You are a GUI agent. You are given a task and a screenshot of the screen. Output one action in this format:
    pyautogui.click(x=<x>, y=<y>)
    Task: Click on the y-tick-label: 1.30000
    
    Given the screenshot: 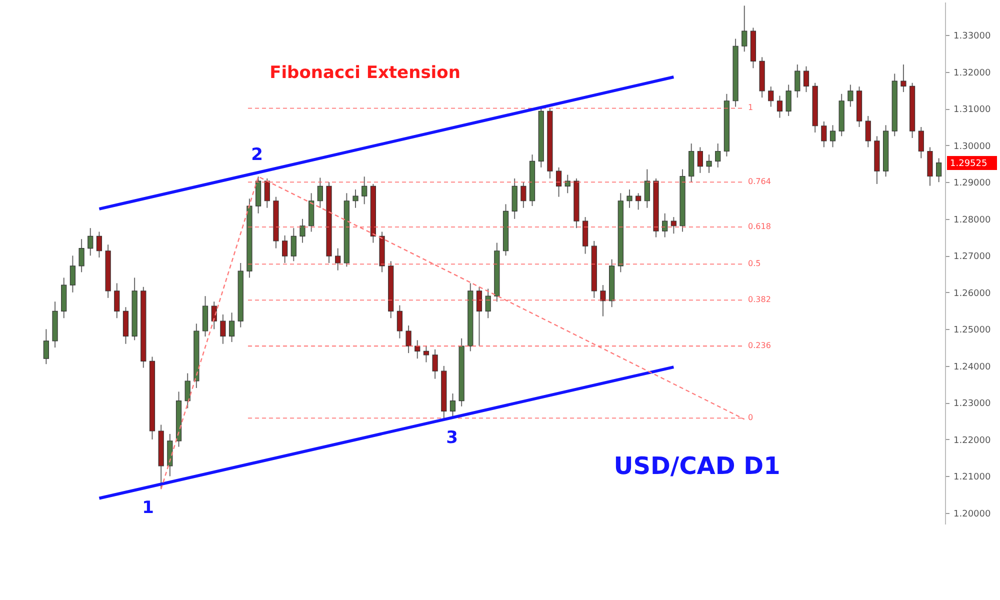 What is the action you would take?
    pyautogui.click(x=972, y=147)
    